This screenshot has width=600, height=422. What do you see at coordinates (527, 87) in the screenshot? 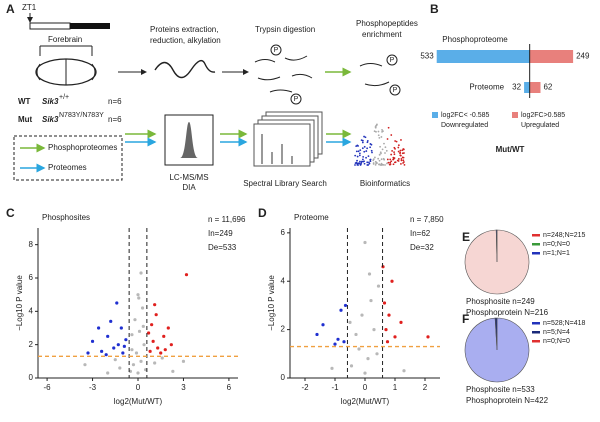
I see `bar-down` at bounding box center [527, 87].